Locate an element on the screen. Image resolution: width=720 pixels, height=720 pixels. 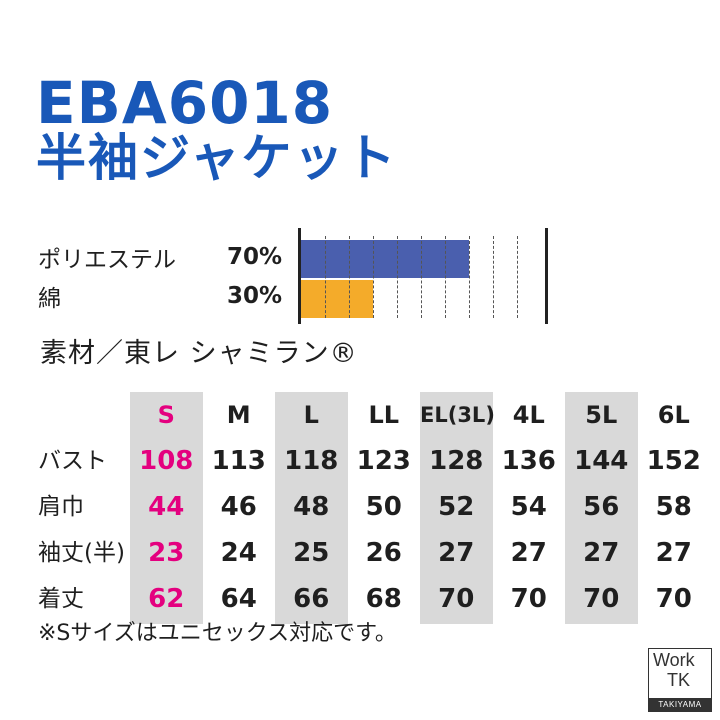
size-header: M is located at coordinates (238, 415).